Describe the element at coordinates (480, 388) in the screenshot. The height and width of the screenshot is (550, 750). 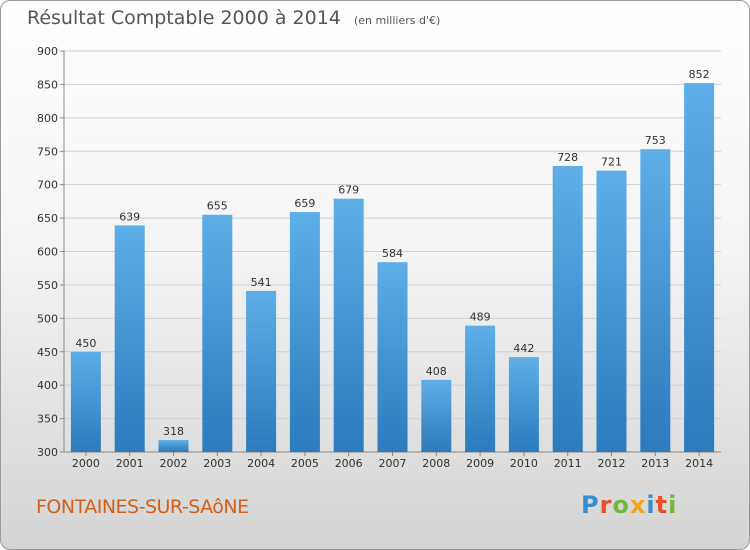
I see `bar-2009` at that location.